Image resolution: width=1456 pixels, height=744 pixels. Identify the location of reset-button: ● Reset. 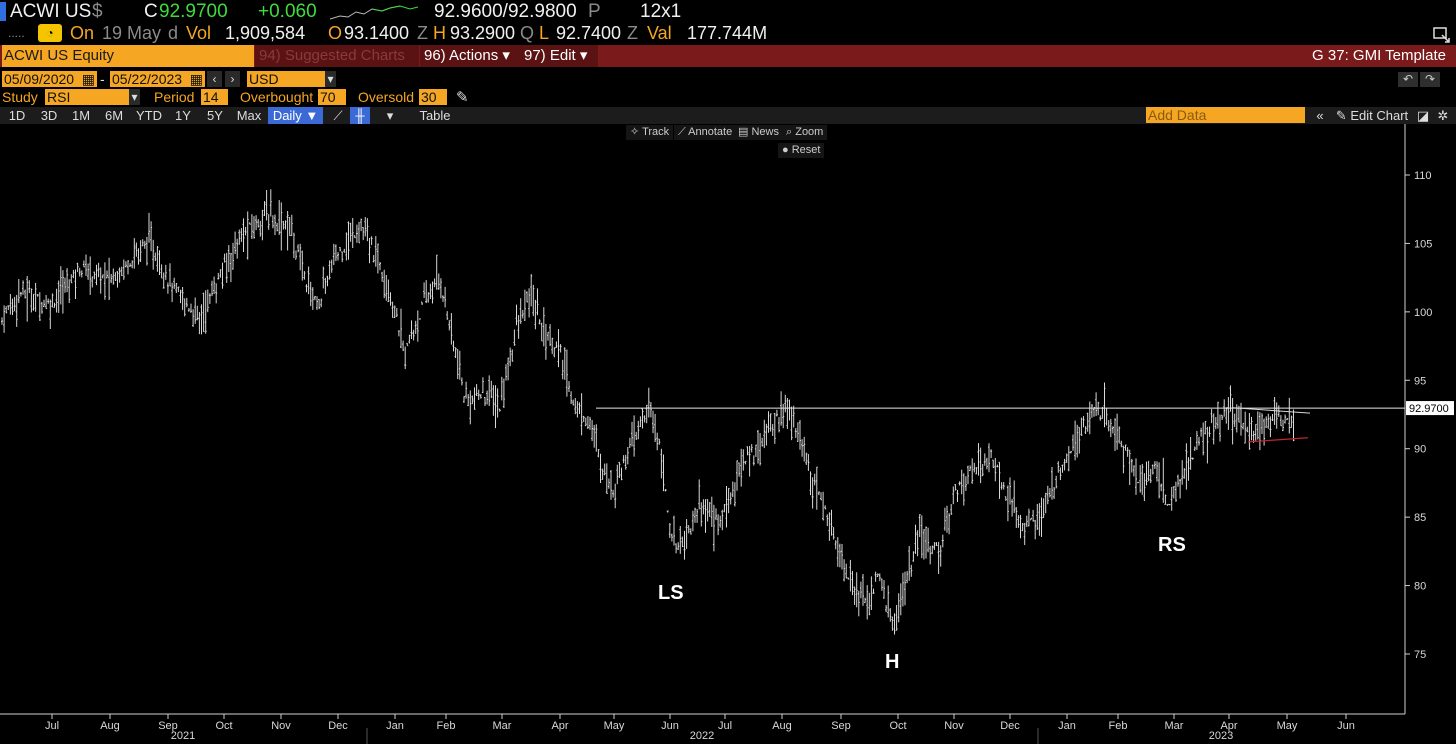
(801, 150).